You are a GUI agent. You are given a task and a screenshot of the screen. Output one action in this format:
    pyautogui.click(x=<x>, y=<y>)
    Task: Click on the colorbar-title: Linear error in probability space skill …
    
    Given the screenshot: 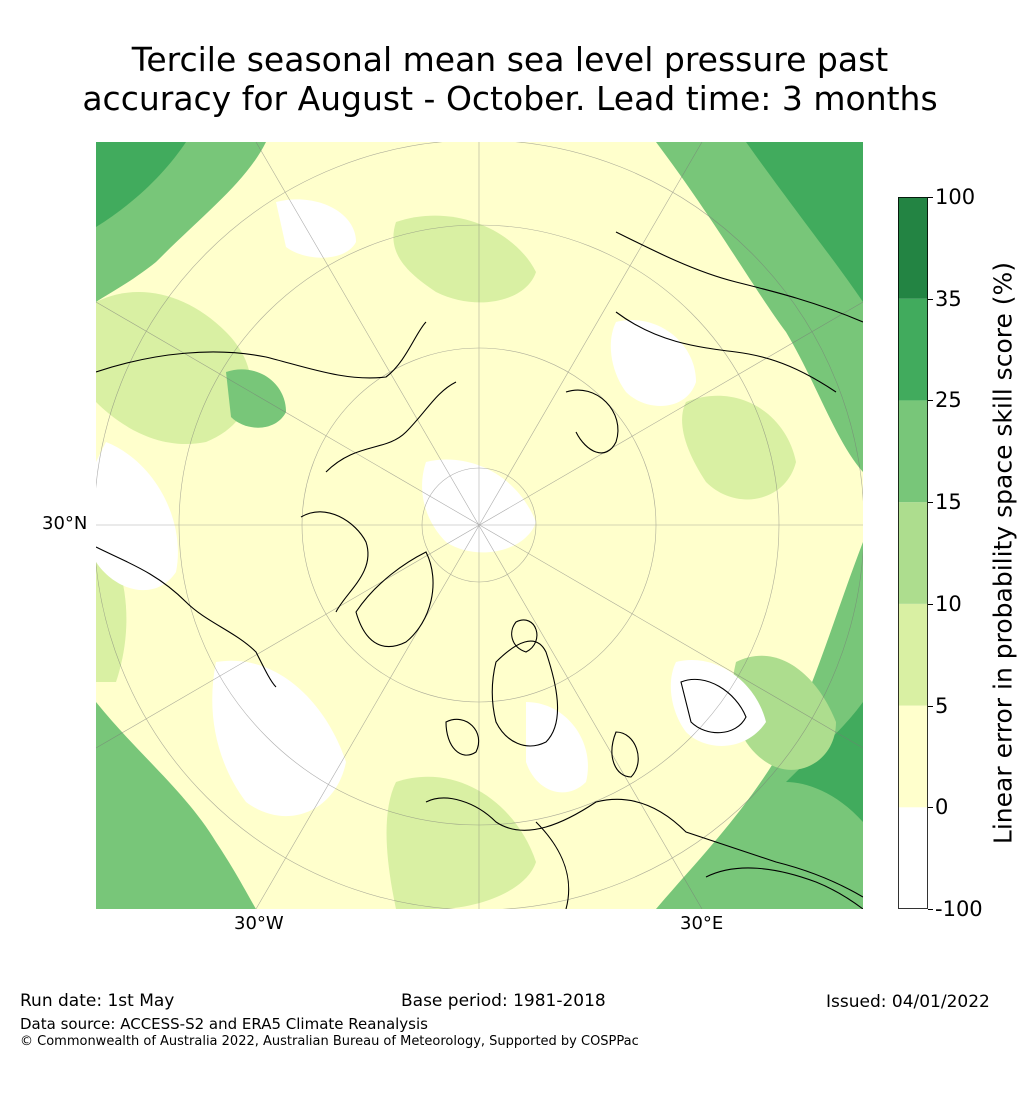 What is the action you would take?
    pyautogui.click(x=1003, y=553)
    